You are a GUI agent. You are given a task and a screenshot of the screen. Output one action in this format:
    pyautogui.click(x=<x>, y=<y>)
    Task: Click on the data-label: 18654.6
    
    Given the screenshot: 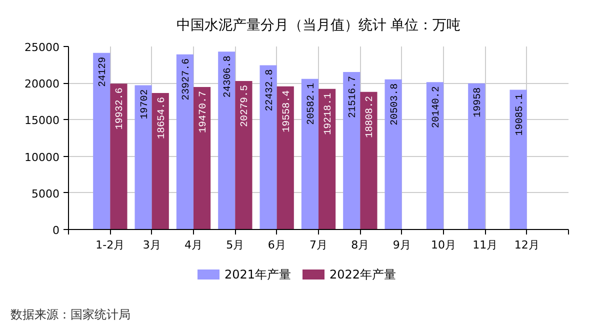 What is the action you would take?
    pyautogui.click(x=162, y=117)
    